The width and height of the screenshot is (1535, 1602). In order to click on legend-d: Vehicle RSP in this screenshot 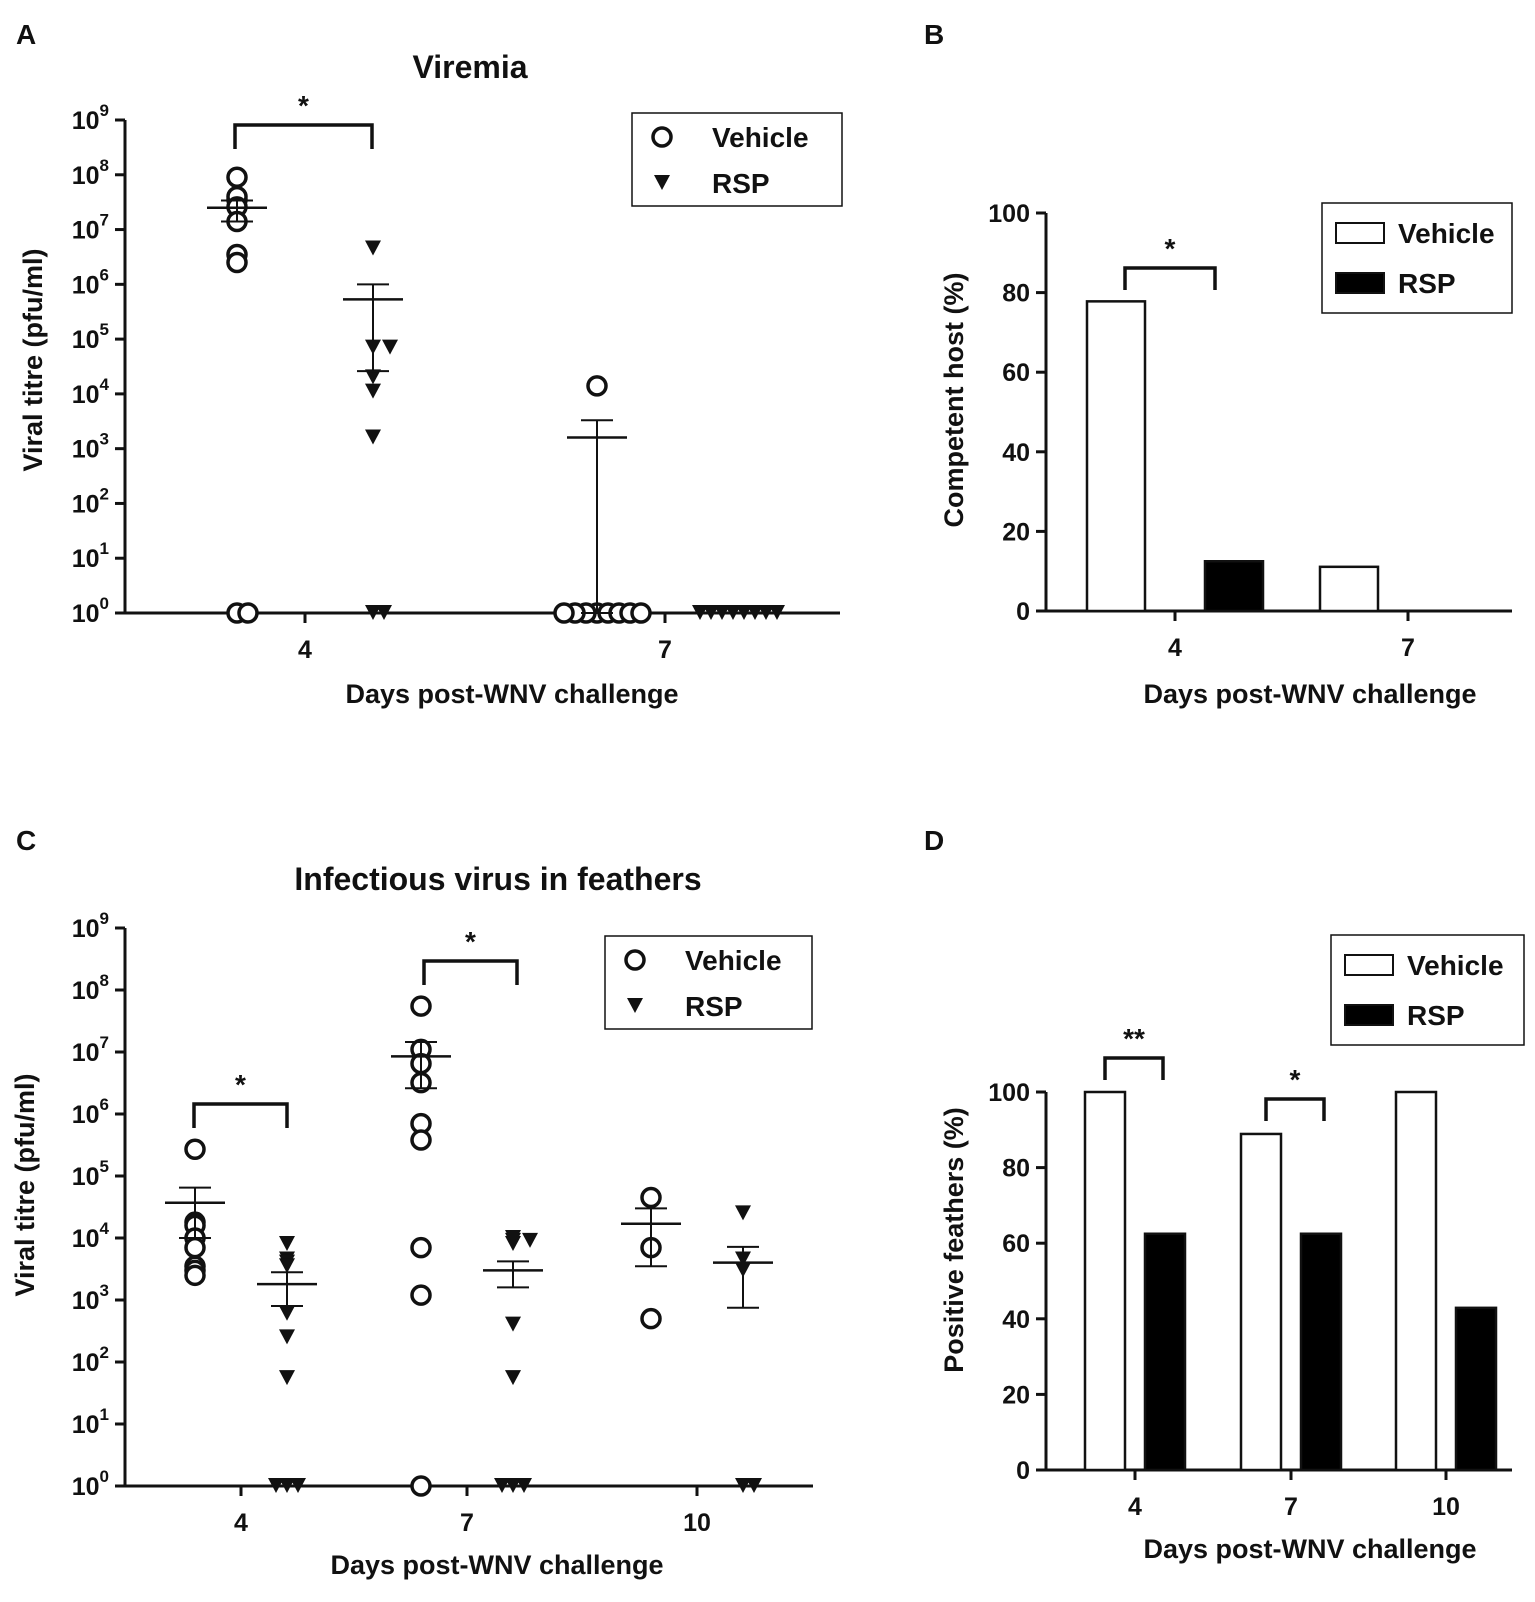, I will do `click(1427, 990)`.